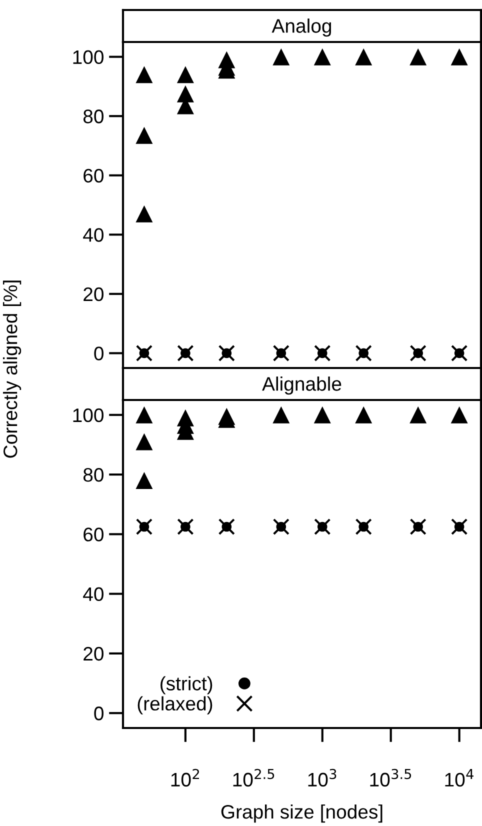 The height and width of the screenshot is (826, 482). I want to click on x-tick-label: 10$^{2.5}$, so click(253, 777).